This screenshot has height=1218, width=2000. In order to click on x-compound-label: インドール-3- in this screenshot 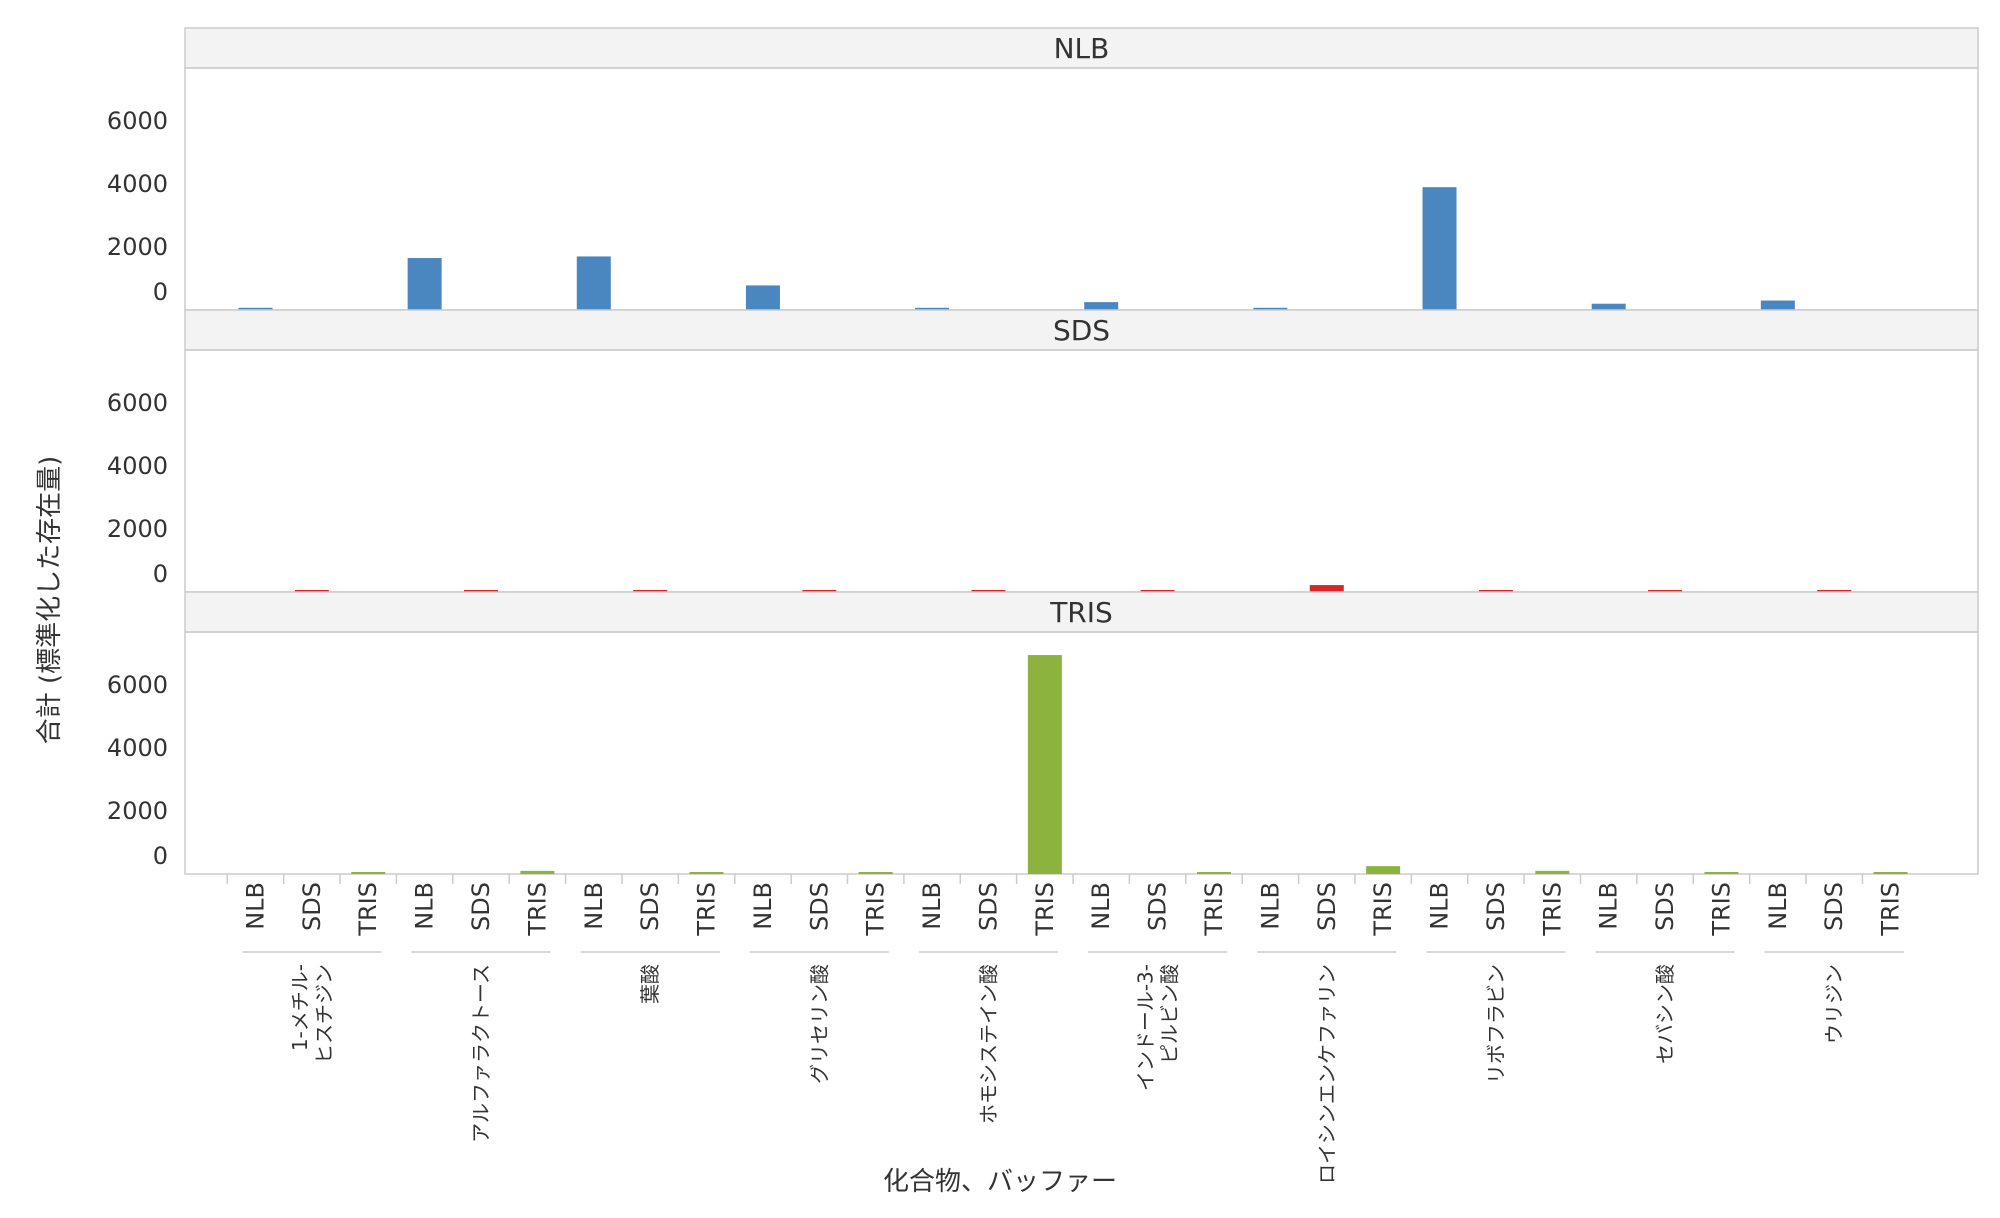, I will do `click(1146, 1027)`.